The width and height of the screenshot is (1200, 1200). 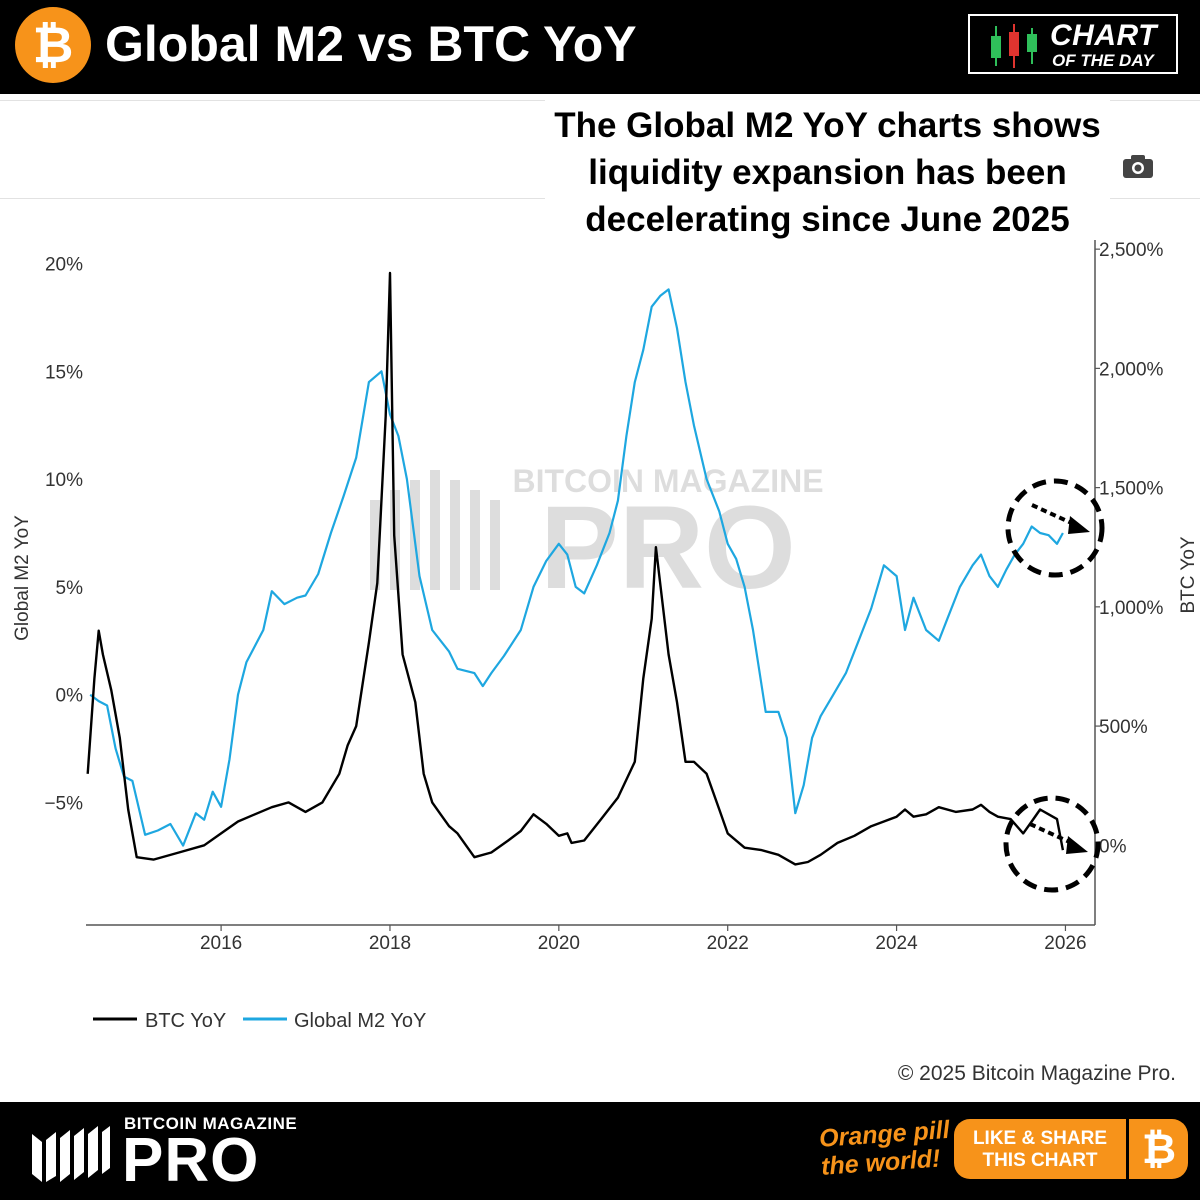 I want to click on header-bar: ₿ Global M2 vs BTC YoY CHART OF THE DAY, so click(x=600, y=47).